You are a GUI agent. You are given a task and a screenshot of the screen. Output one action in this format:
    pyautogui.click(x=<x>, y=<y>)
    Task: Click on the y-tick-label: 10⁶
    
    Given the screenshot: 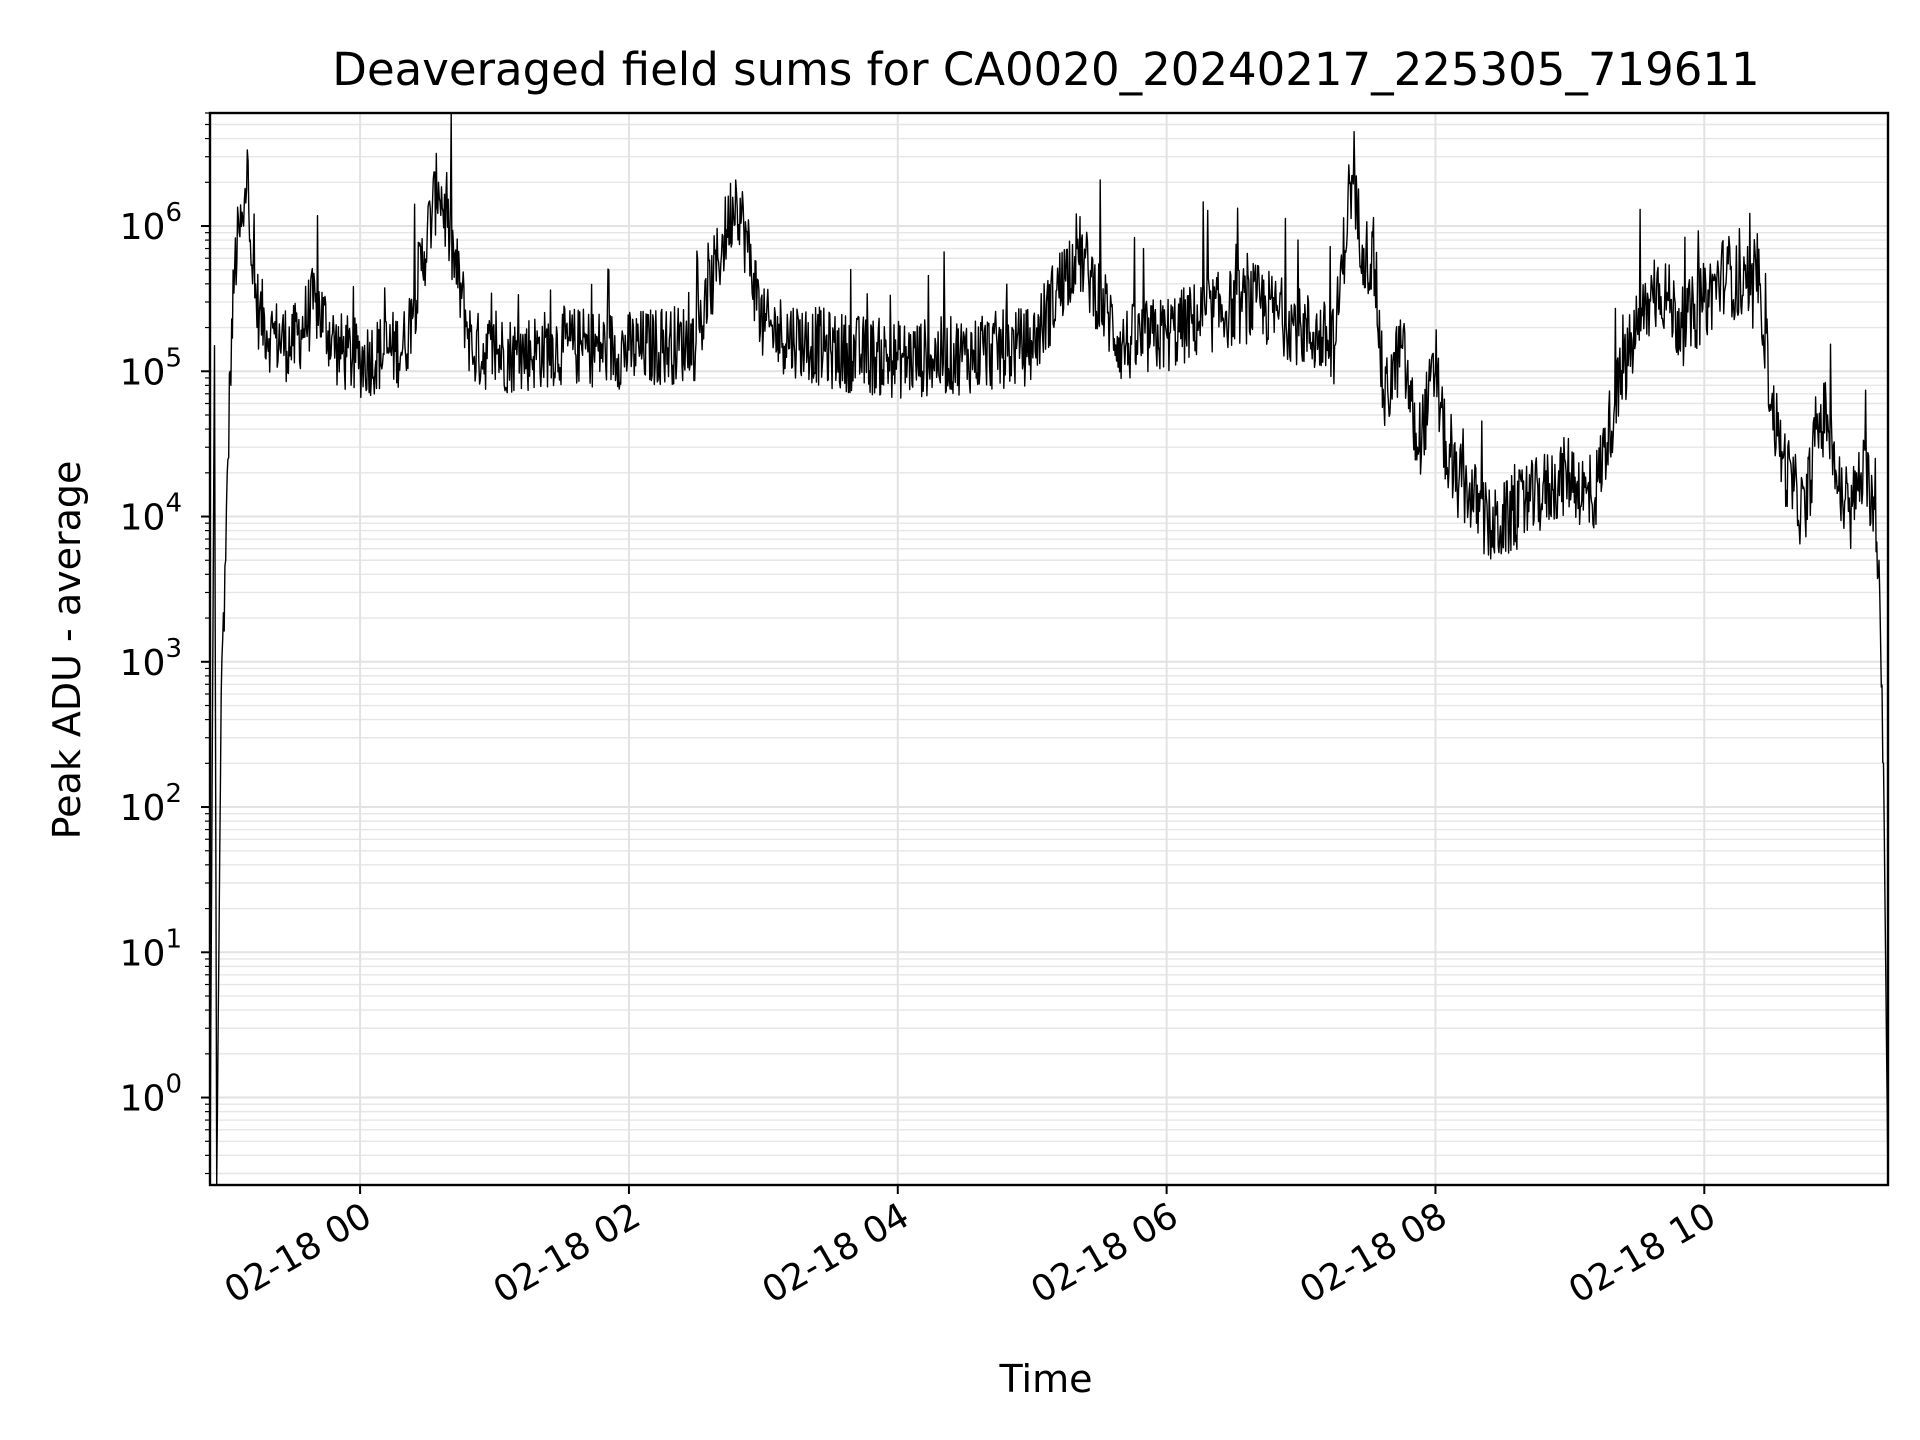 What is the action you would take?
    pyautogui.click(x=151, y=223)
    